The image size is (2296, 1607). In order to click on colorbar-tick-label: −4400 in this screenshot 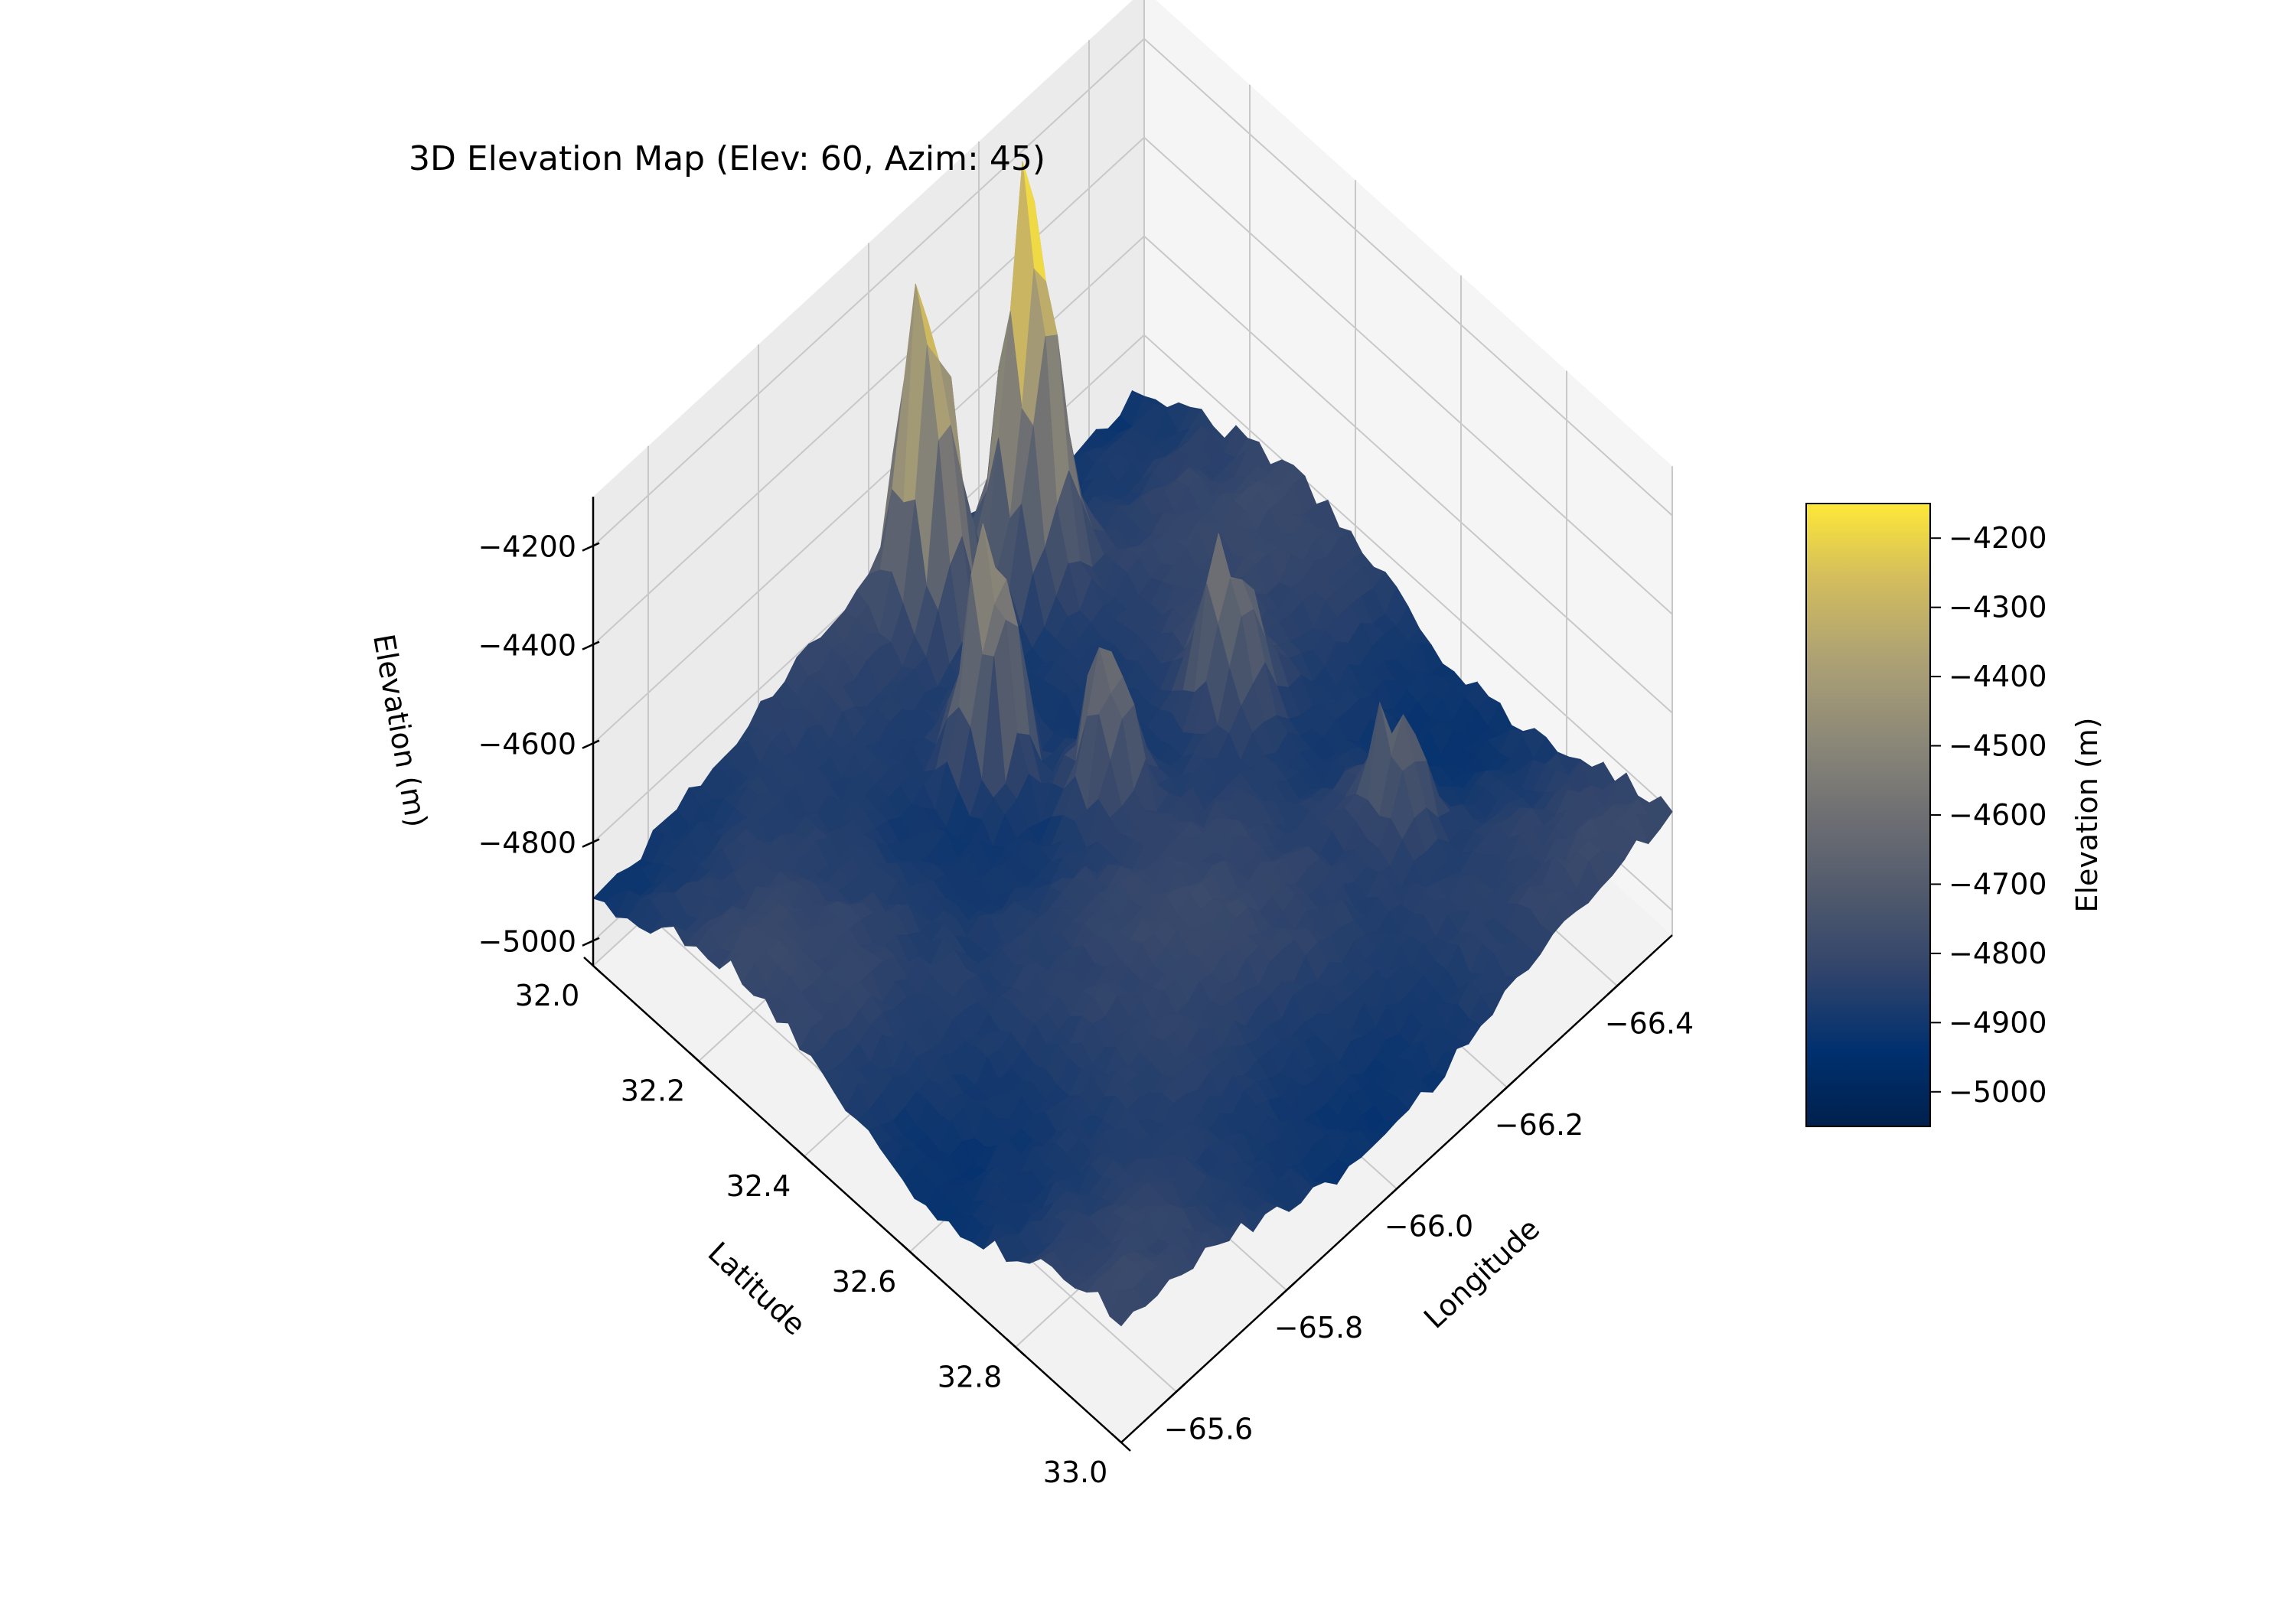, I will do `click(1998, 676)`.